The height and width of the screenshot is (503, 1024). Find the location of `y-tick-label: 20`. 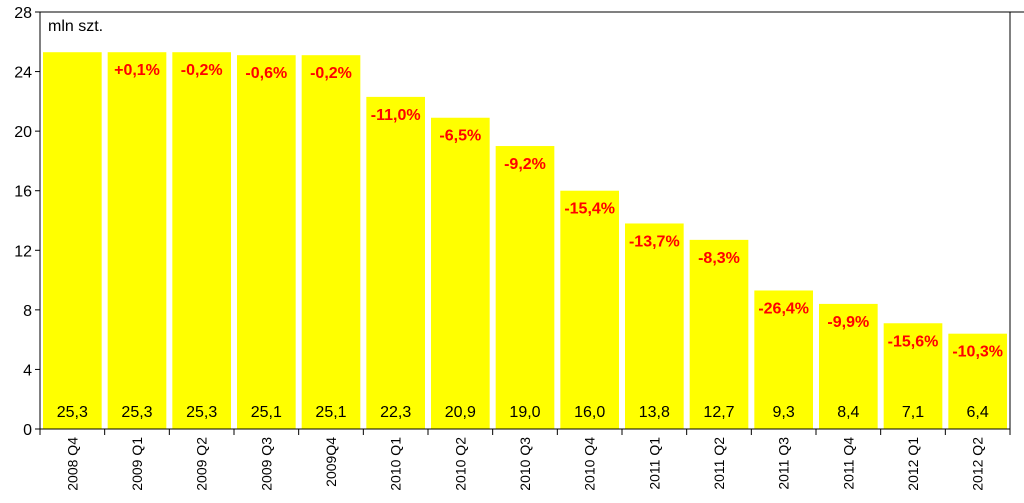

y-tick-label: 20 is located at coordinates (23, 132).